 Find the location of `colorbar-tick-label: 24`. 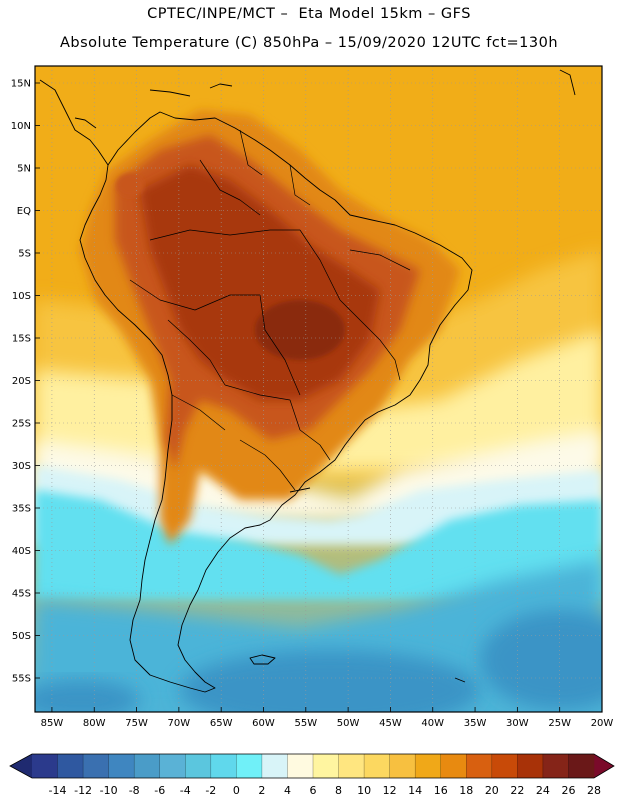

colorbar-tick-label: 24 is located at coordinates (543, 790).